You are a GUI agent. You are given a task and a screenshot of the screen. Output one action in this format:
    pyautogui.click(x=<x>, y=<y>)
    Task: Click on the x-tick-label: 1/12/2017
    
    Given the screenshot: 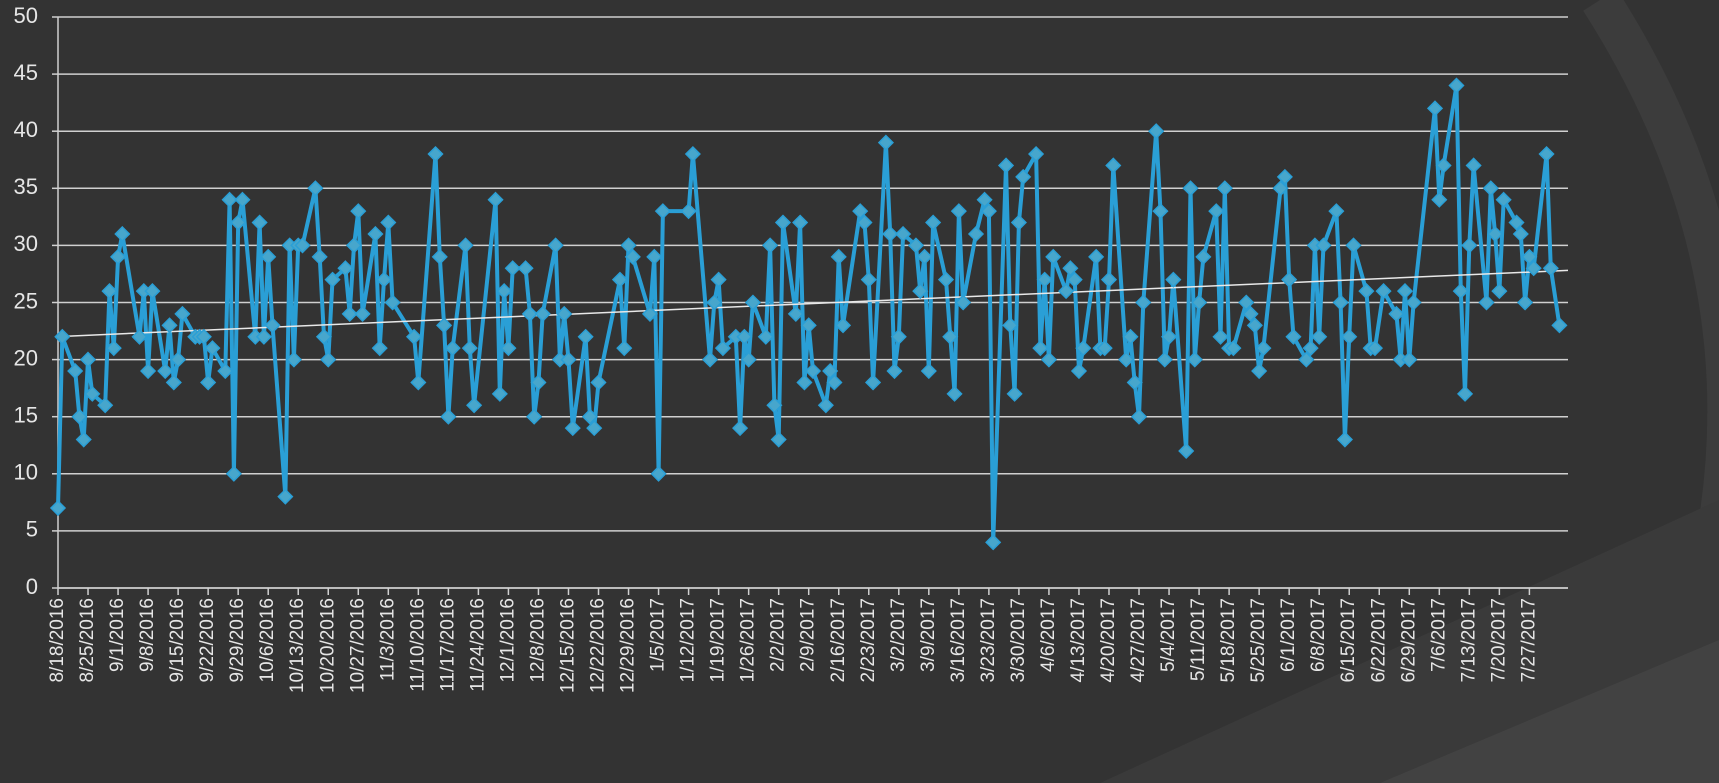 What is the action you would take?
    pyautogui.click(x=688, y=640)
    